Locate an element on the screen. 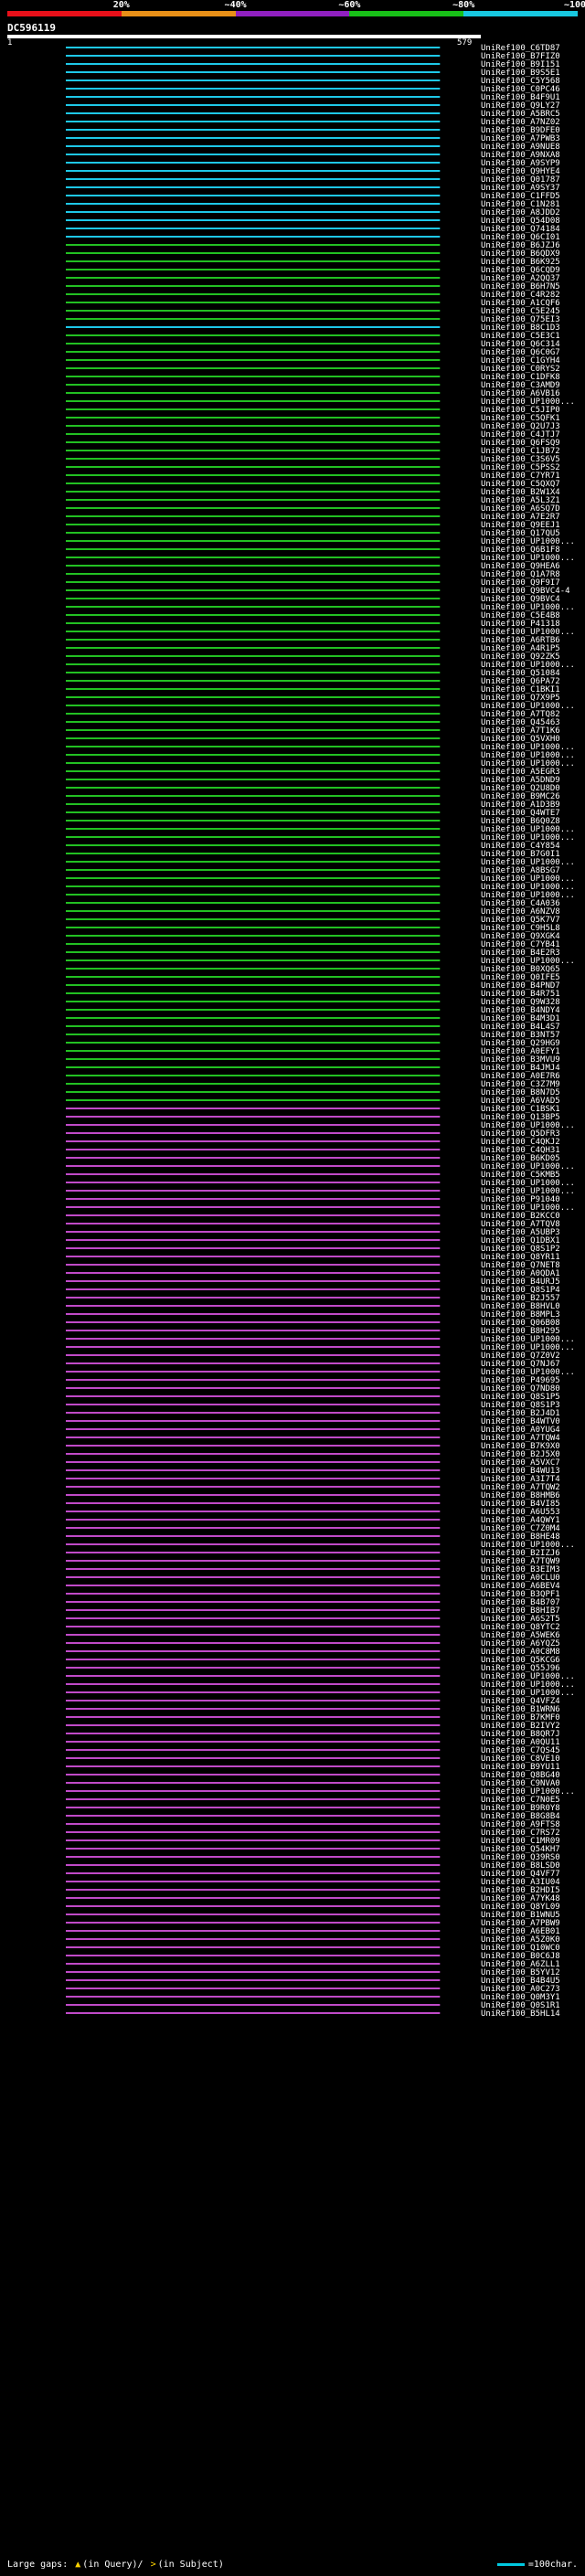  hit-label: UniRef100_B9I151 is located at coordinates (520, 64).